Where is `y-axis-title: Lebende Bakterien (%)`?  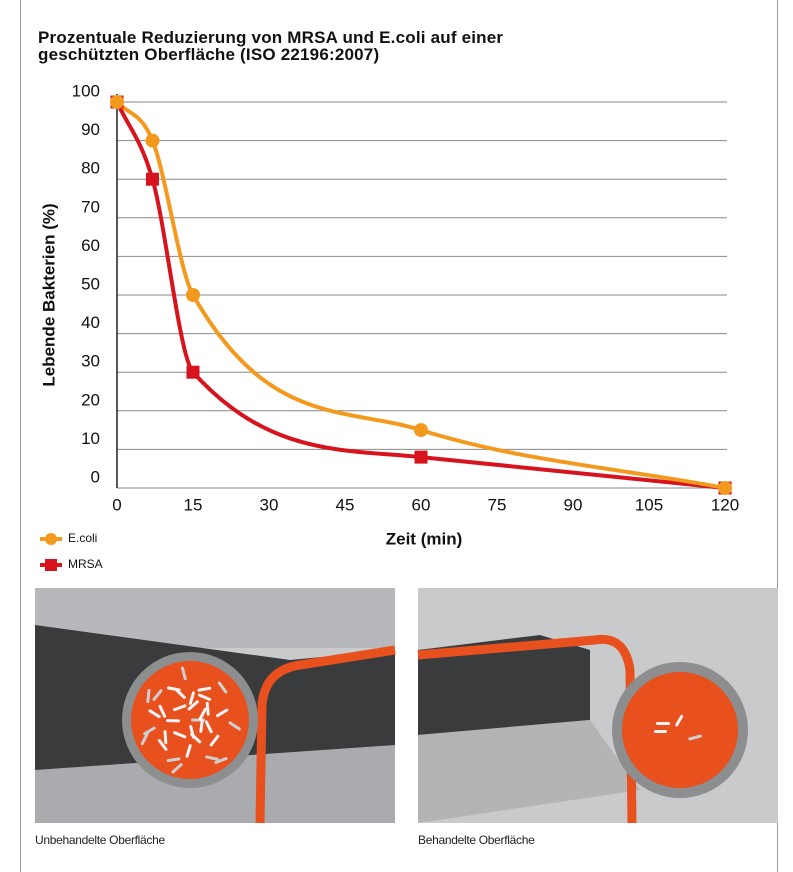
y-axis-title: Lebende Bakterien (%) is located at coordinates (48, 294).